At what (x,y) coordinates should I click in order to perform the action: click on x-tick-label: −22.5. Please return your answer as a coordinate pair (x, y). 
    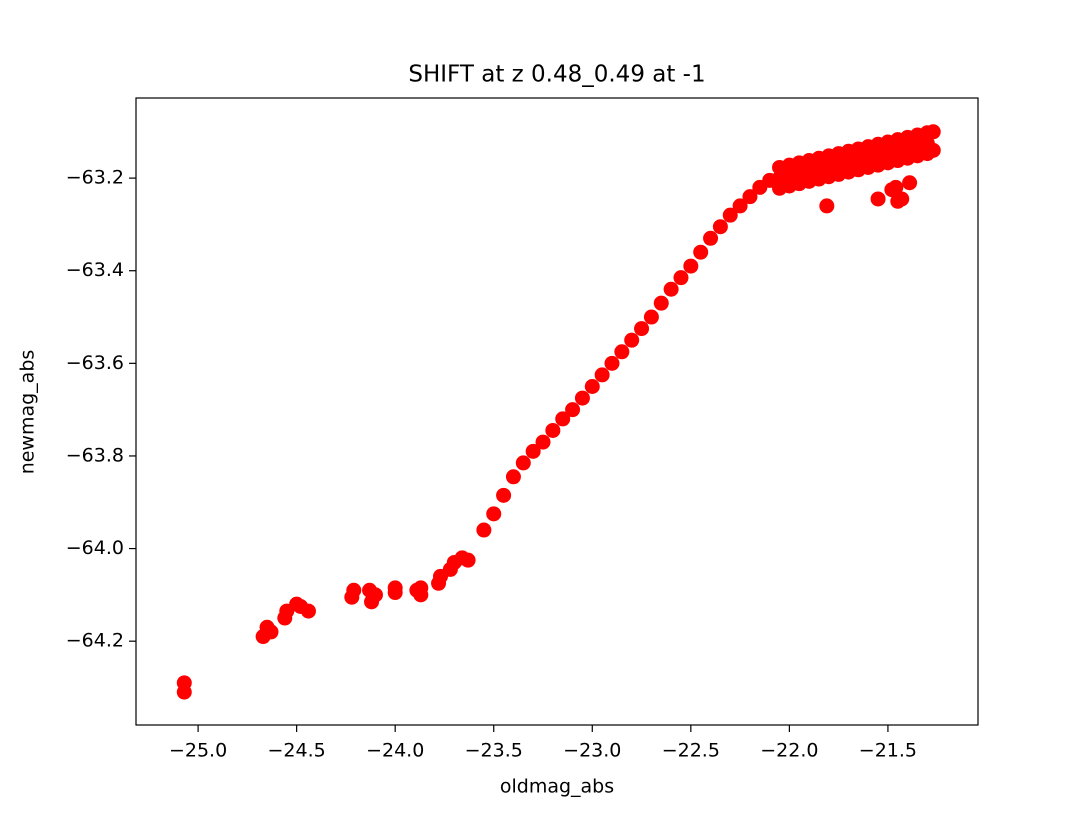
    Looking at the image, I should click on (691, 751).